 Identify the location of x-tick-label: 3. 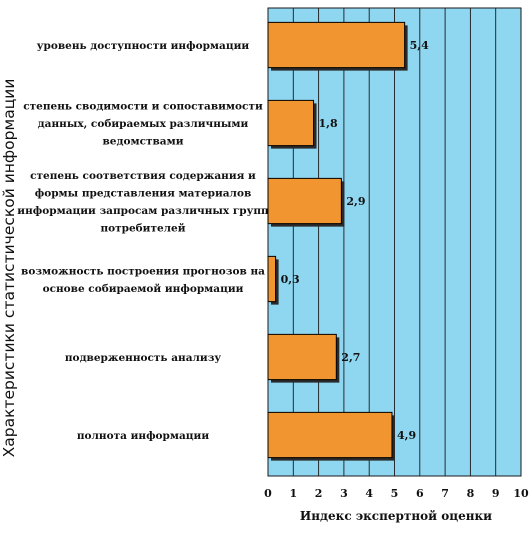
(344, 493).